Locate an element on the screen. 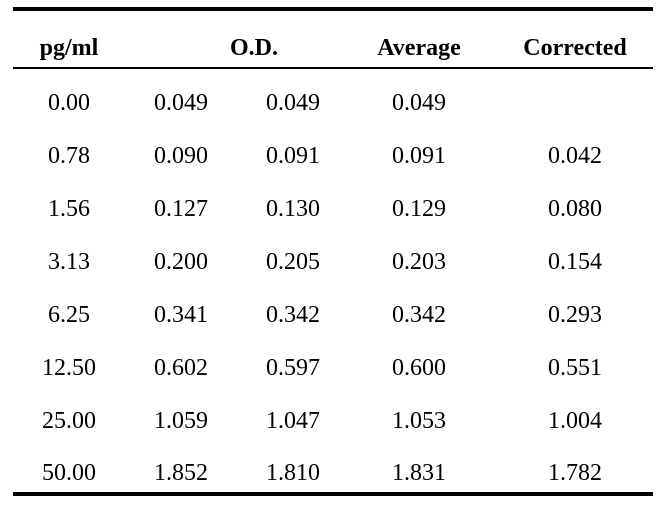  table-row: 0.78 0.090 0.091 0.091 0.042 is located at coordinates (325, 156).